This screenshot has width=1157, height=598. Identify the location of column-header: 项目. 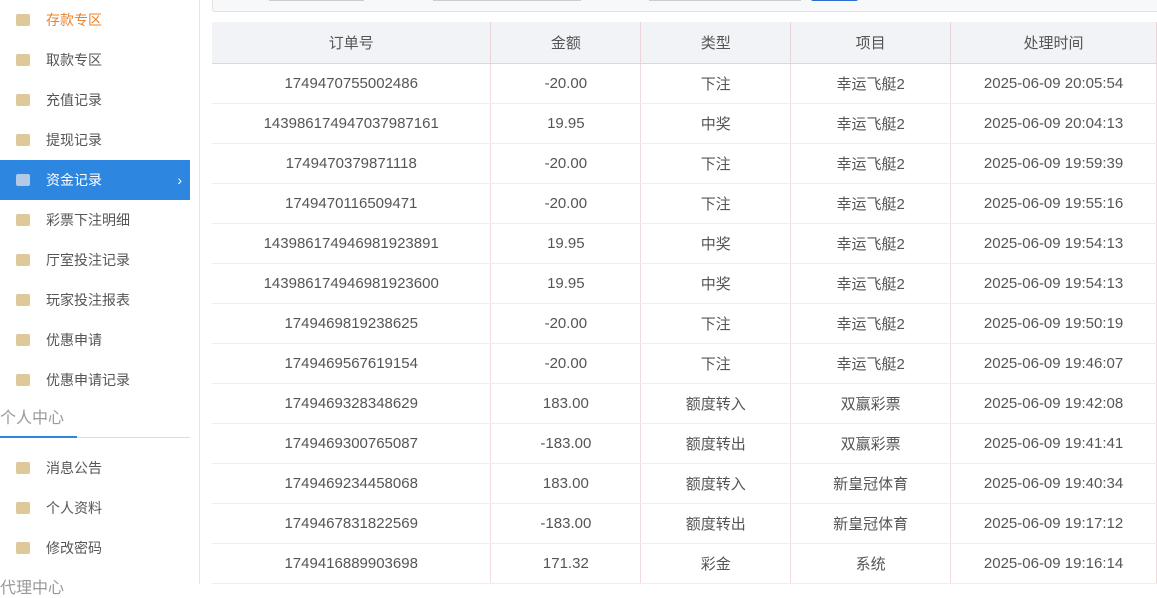
(871, 43).